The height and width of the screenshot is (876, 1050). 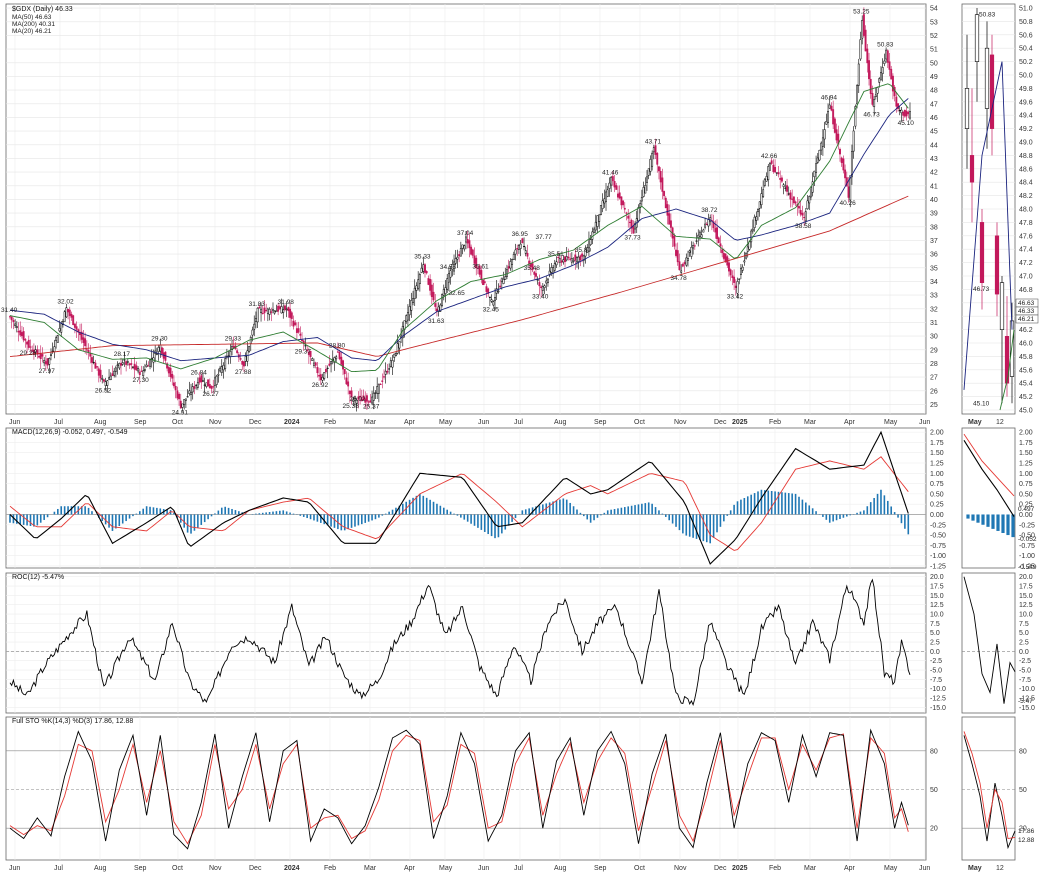 What do you see at coordinates (934, 296) in the screenshot?
I see `main-ytick-8: 33` at bounding box center [934, 296].